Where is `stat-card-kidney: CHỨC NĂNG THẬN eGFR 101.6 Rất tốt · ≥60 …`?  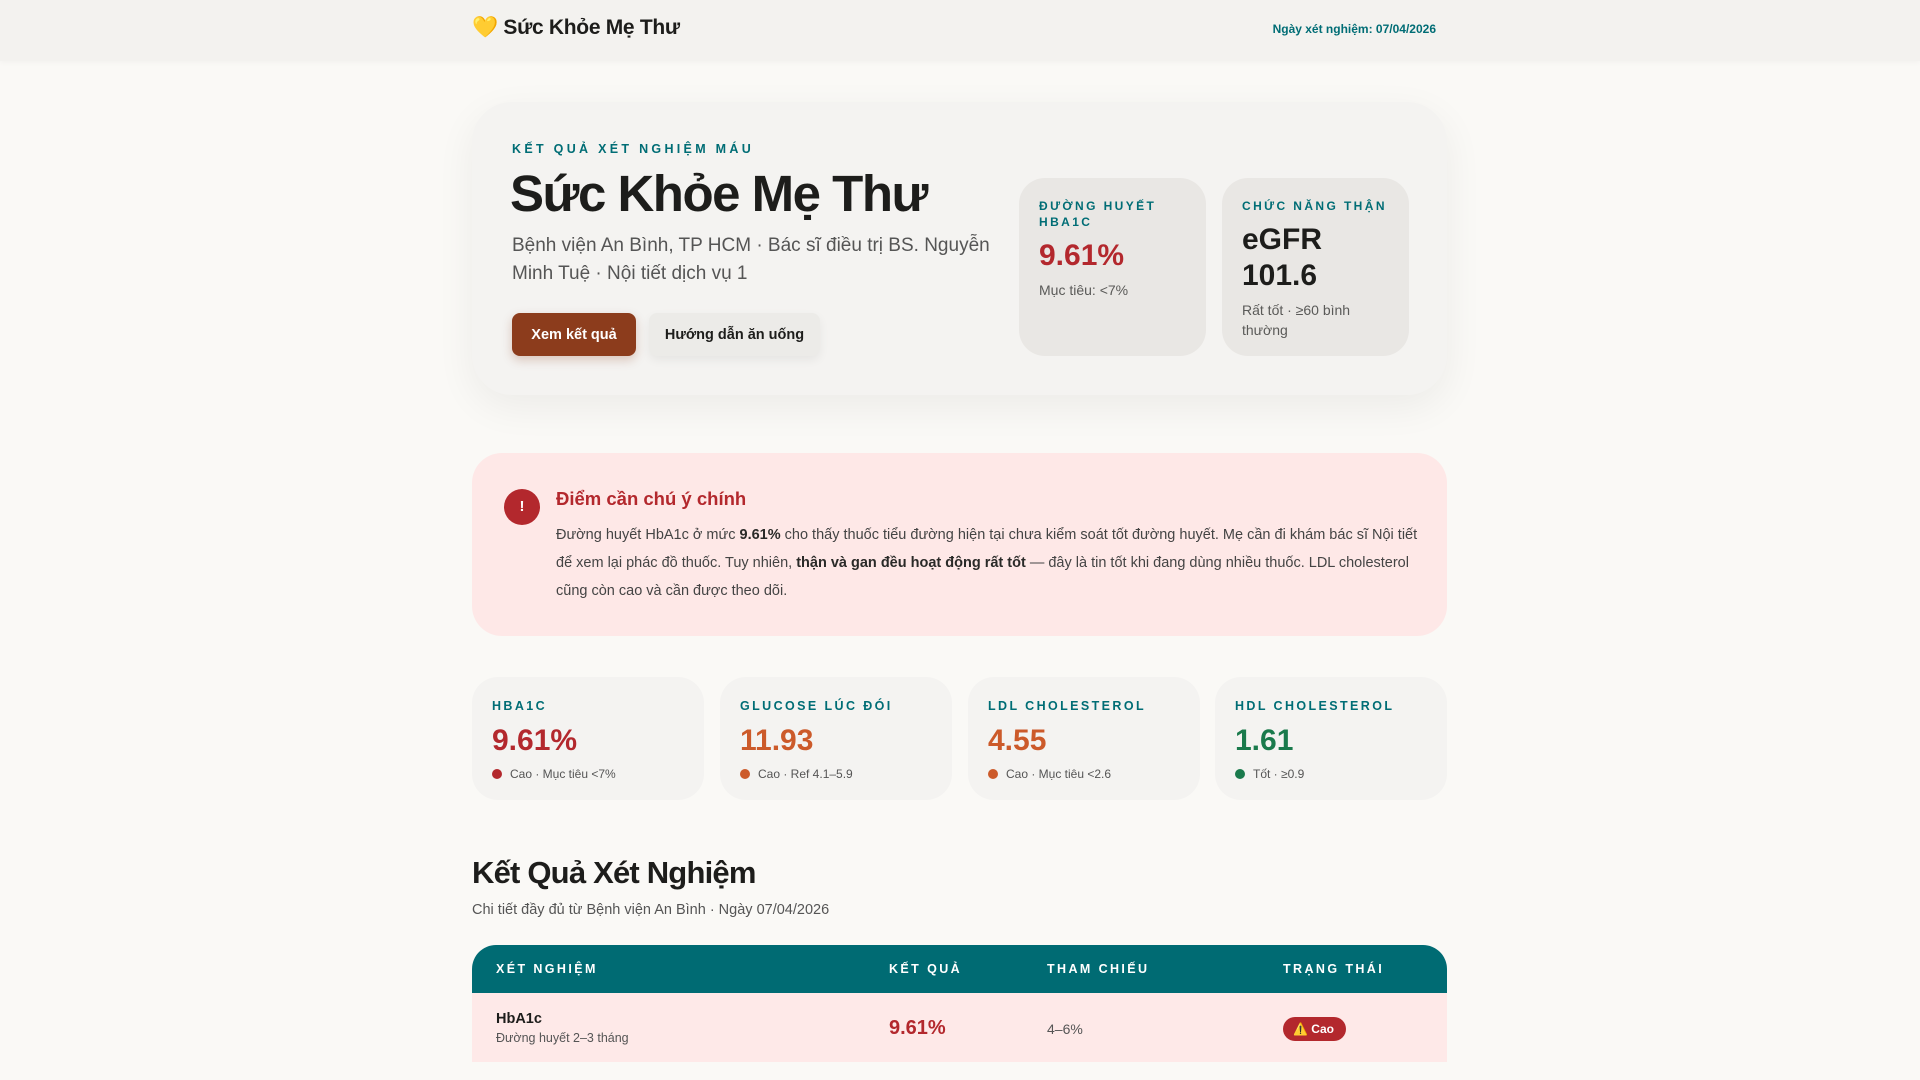 stat-card-kidney: CHỨC NĂNG THẬN eGFR 101.6 Rất tốt · ≥60 … is located at coordinates (1315, 267).